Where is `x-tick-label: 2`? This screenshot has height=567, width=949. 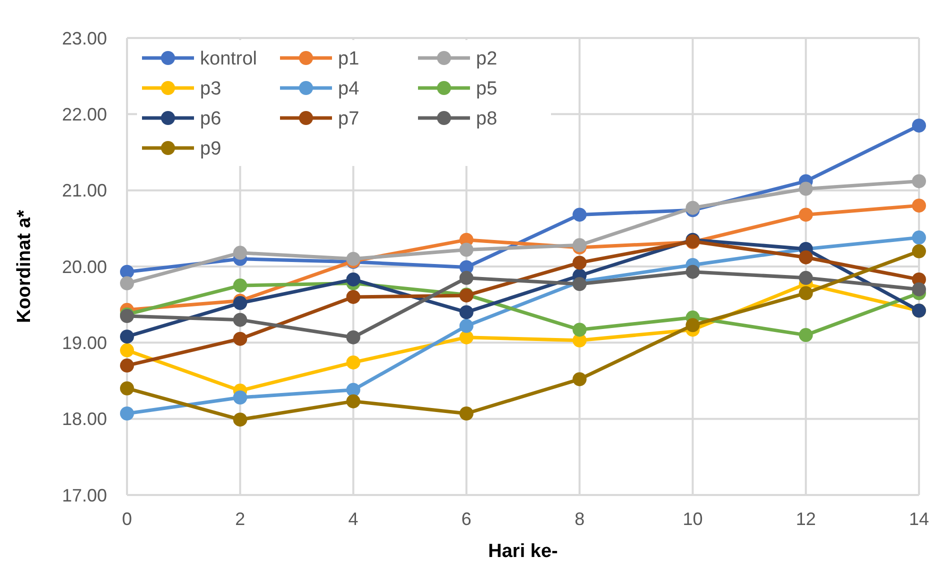
x-tick-label: 2 is located at coordinates (240, 519).